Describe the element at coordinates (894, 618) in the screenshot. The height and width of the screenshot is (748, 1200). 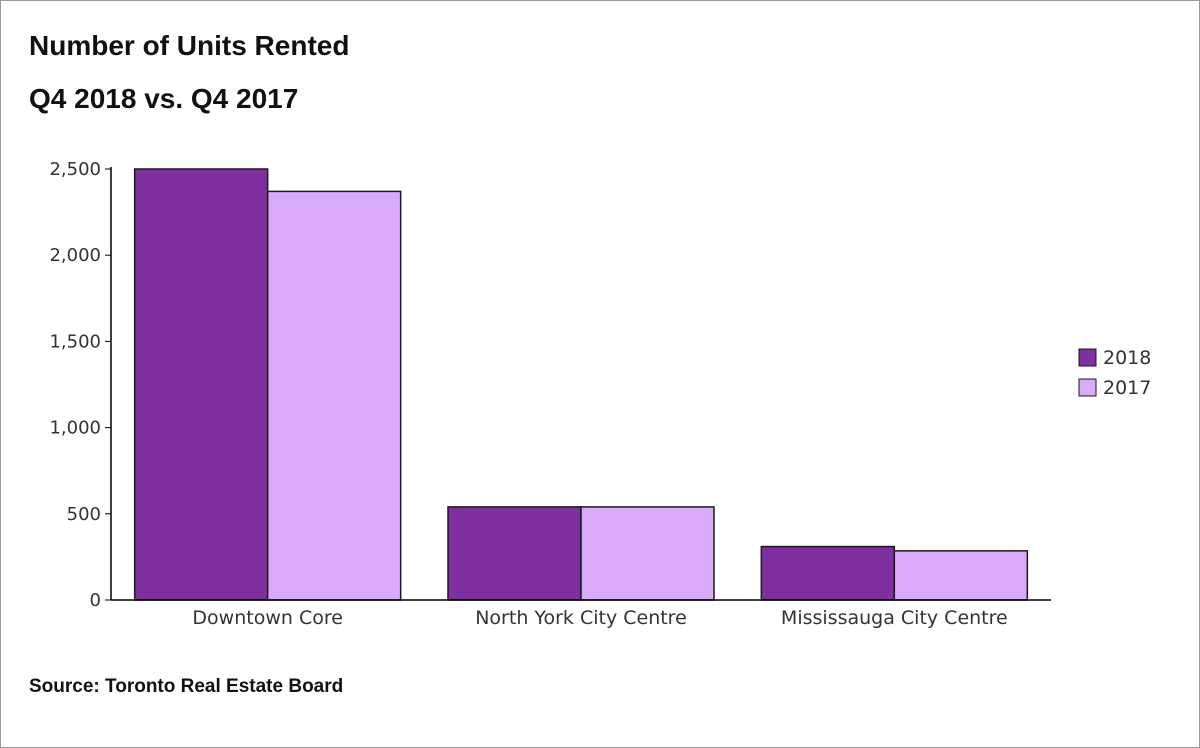
I see `x-category-label: Mississauga City Centre` at that location.